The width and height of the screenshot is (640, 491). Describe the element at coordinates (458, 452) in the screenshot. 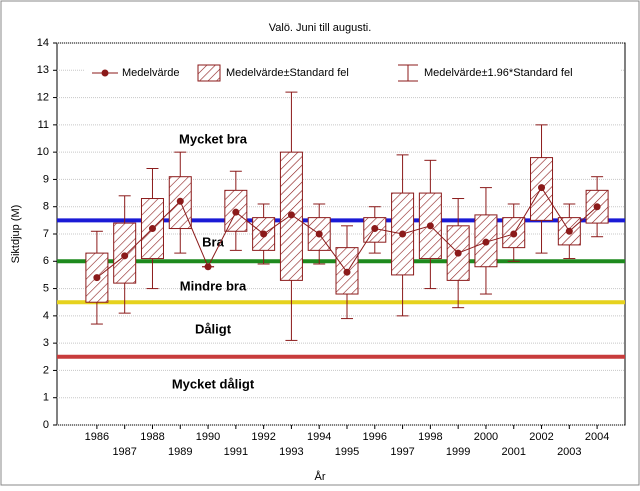

I see `x-tick-label: 1999` at that location.